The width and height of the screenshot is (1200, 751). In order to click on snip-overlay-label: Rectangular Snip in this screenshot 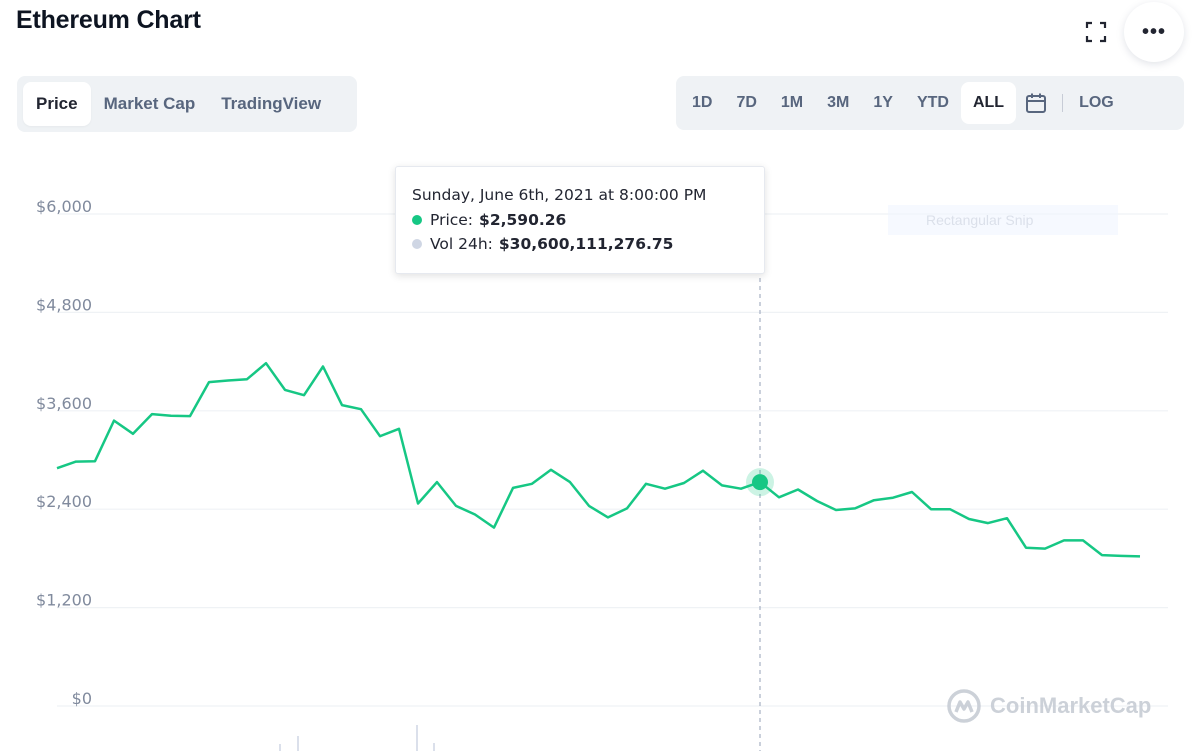, I will do `click(1003, 220)`.